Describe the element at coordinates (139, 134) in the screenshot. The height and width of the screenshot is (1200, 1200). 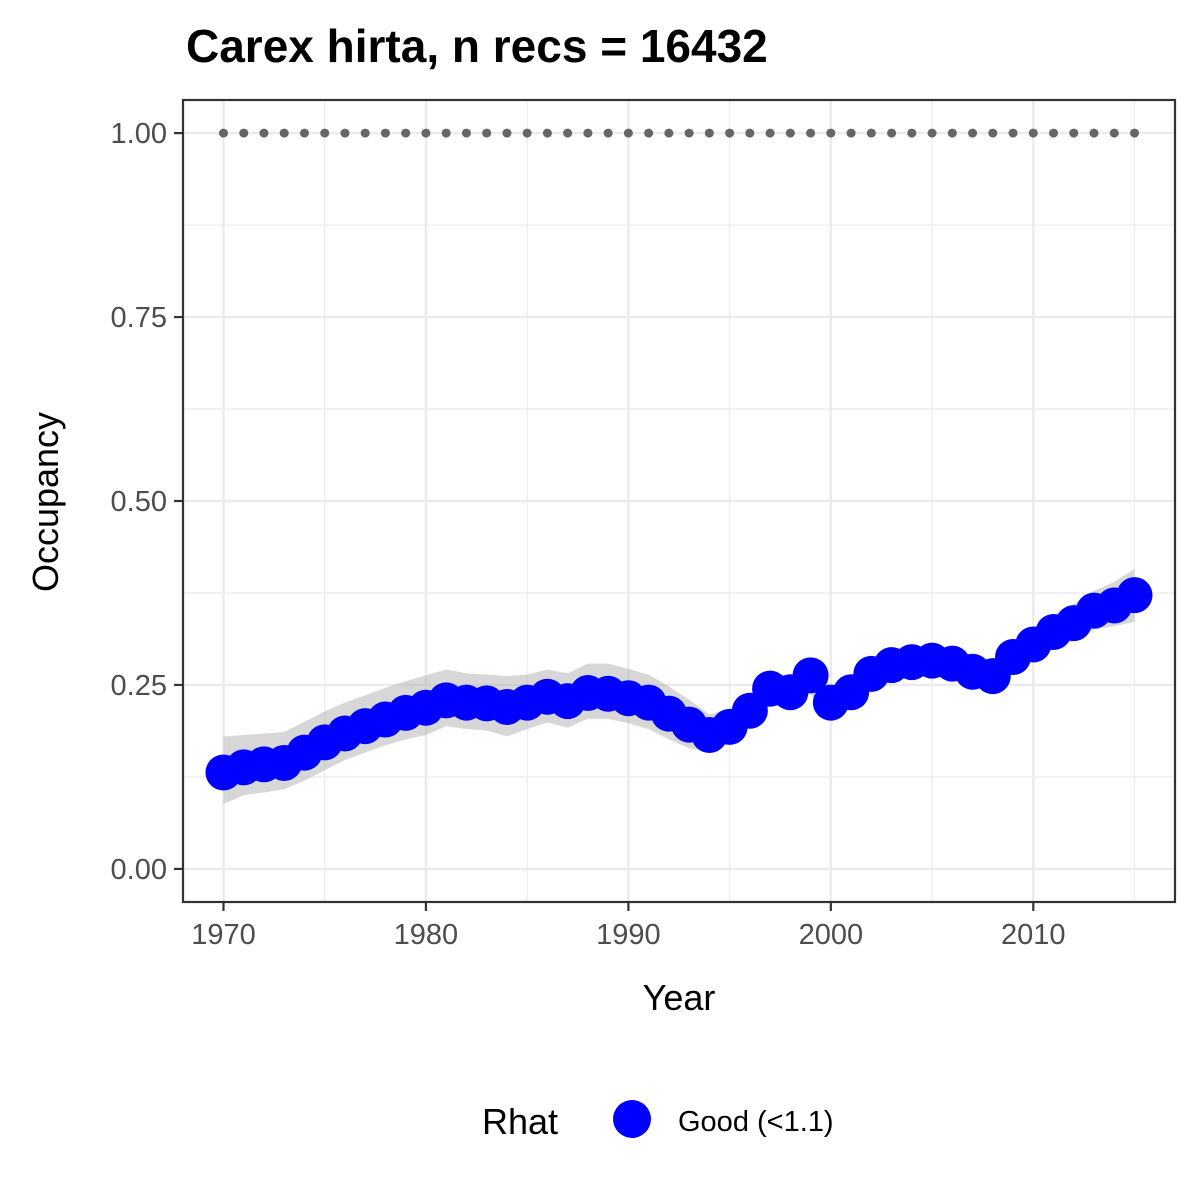
I see `y-tick-label: 1.00` at that location.